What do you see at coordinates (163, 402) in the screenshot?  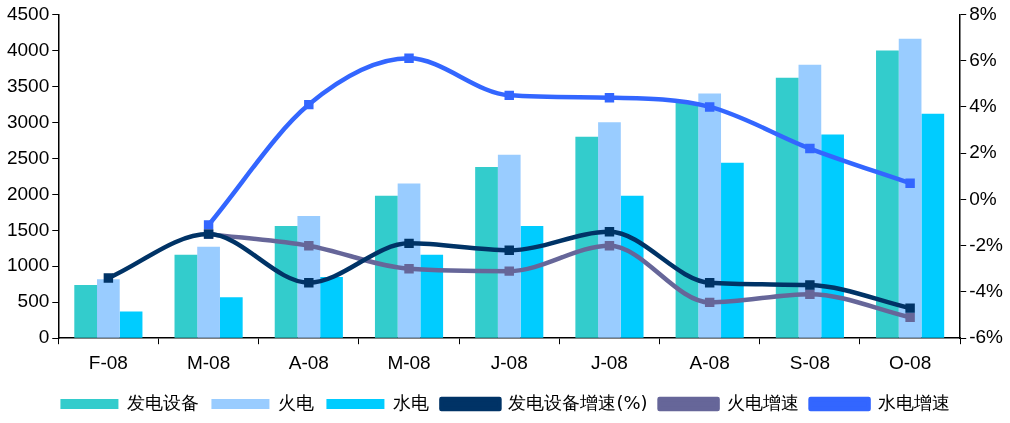 I see `legend-label: 发电设备` at bounding box center [163, 402].